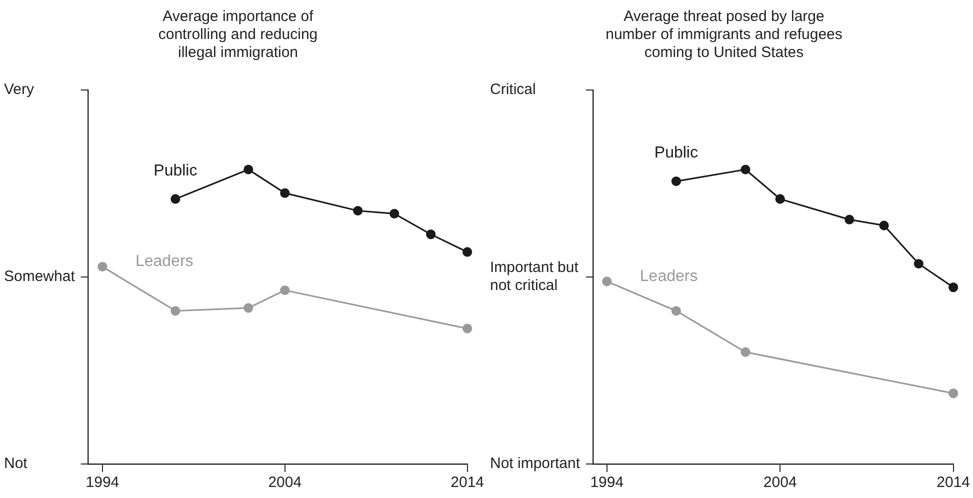  What do you see at coordinates (535, 276) in the screenshot?
I see `text: Important but not critical` at bounding box center [535, 276].